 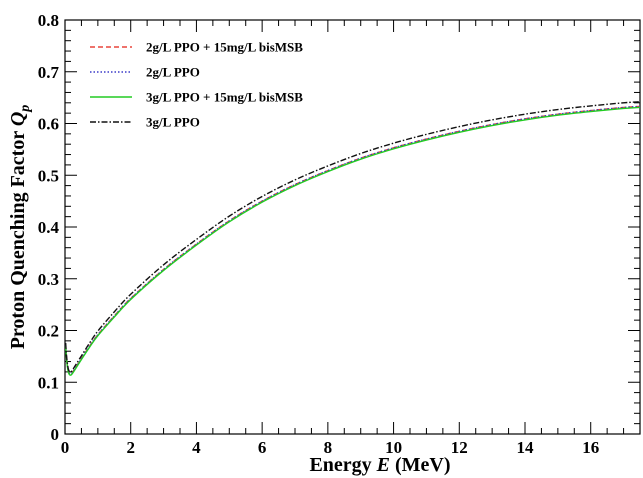 I want to click on x-axis-label: Energy, so click(x=340, y=465).